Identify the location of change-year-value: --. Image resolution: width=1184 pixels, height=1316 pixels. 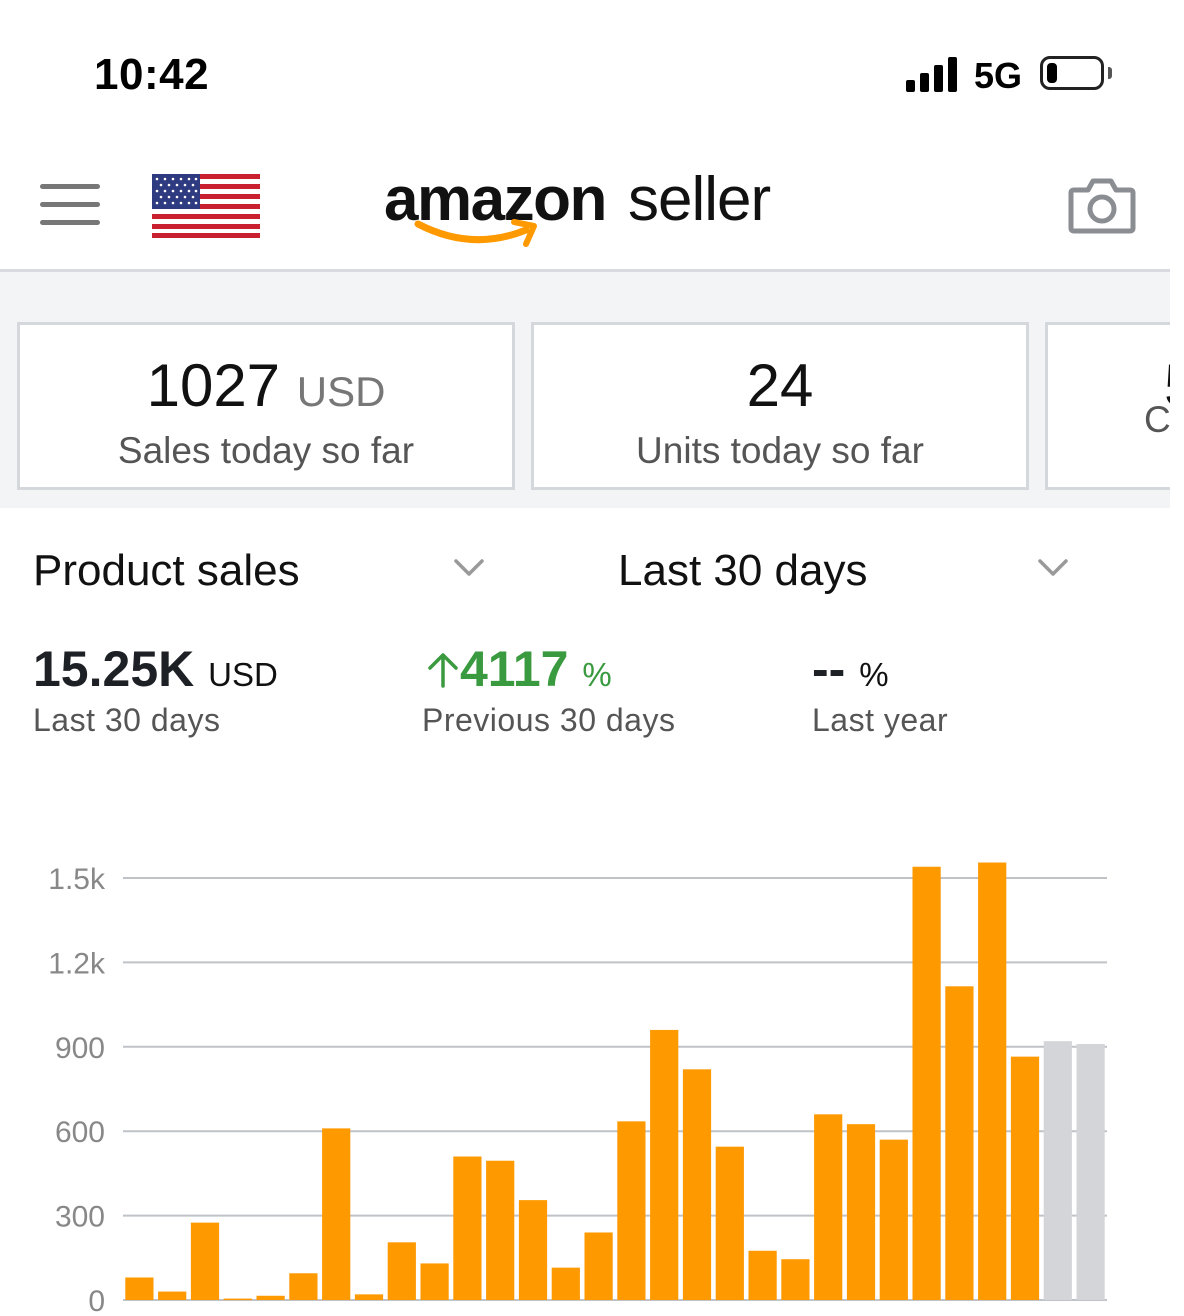
(829, 669).